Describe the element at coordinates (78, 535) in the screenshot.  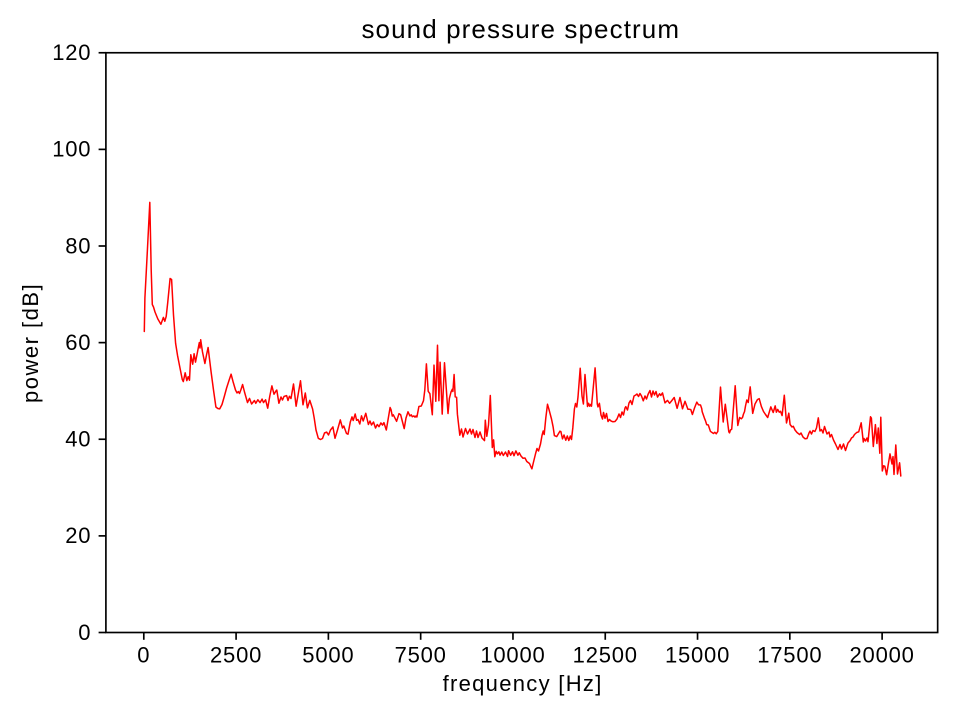
I see `svg-text: 20` at that location.